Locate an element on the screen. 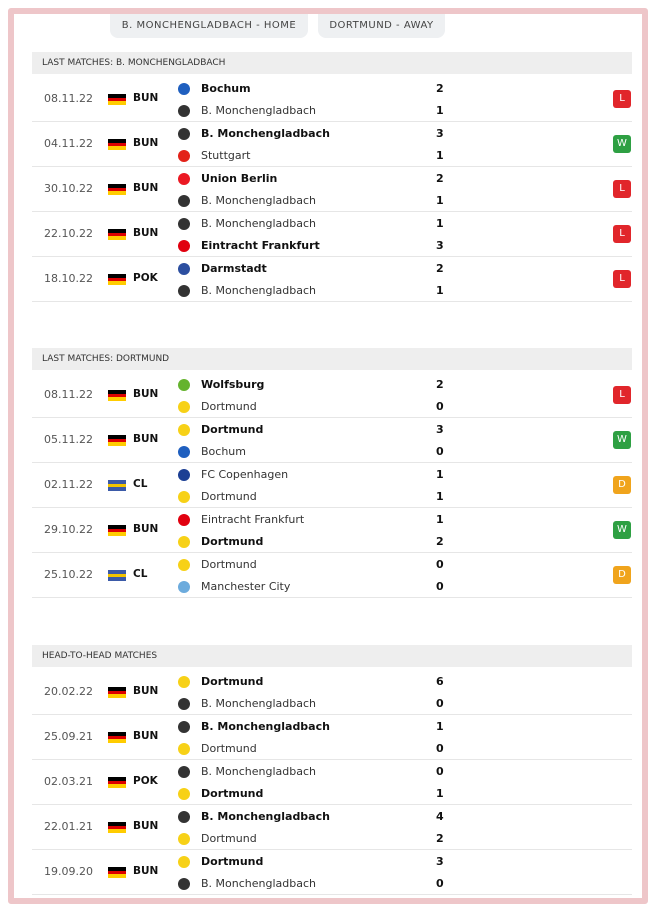 The image size is (650, 908). tab-away: DORTMUND - AWAY is located at coordinates (381, 26).